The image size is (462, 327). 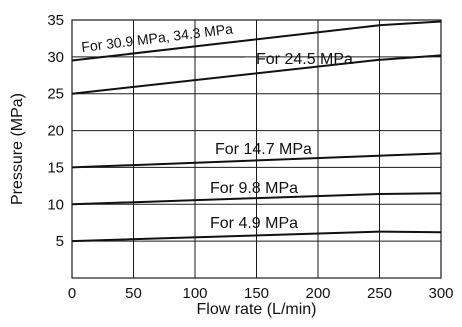 I want to click on x-tick-label: 200, so click(x=317, y=293).